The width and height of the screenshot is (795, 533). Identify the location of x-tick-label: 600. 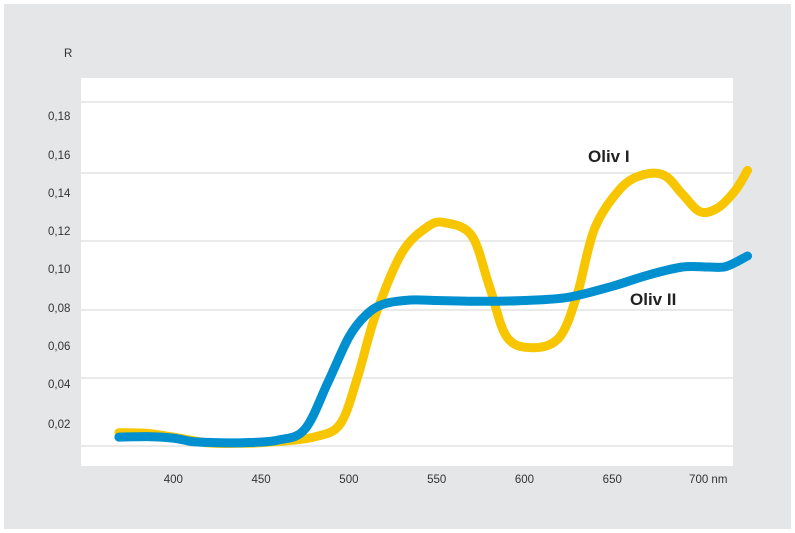
(524, 480).